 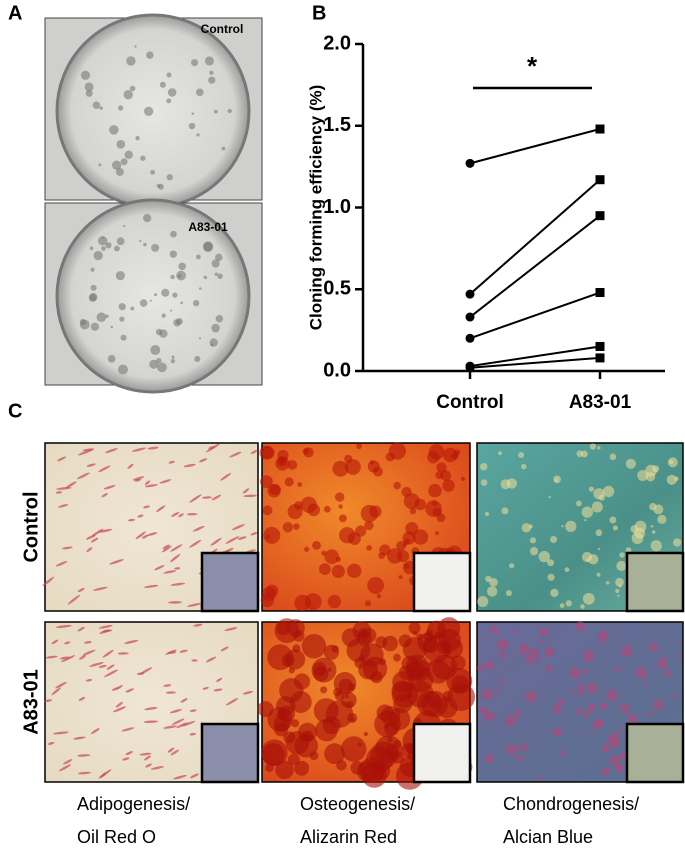 I want to click on pair-line, so click(x=535, y=266).